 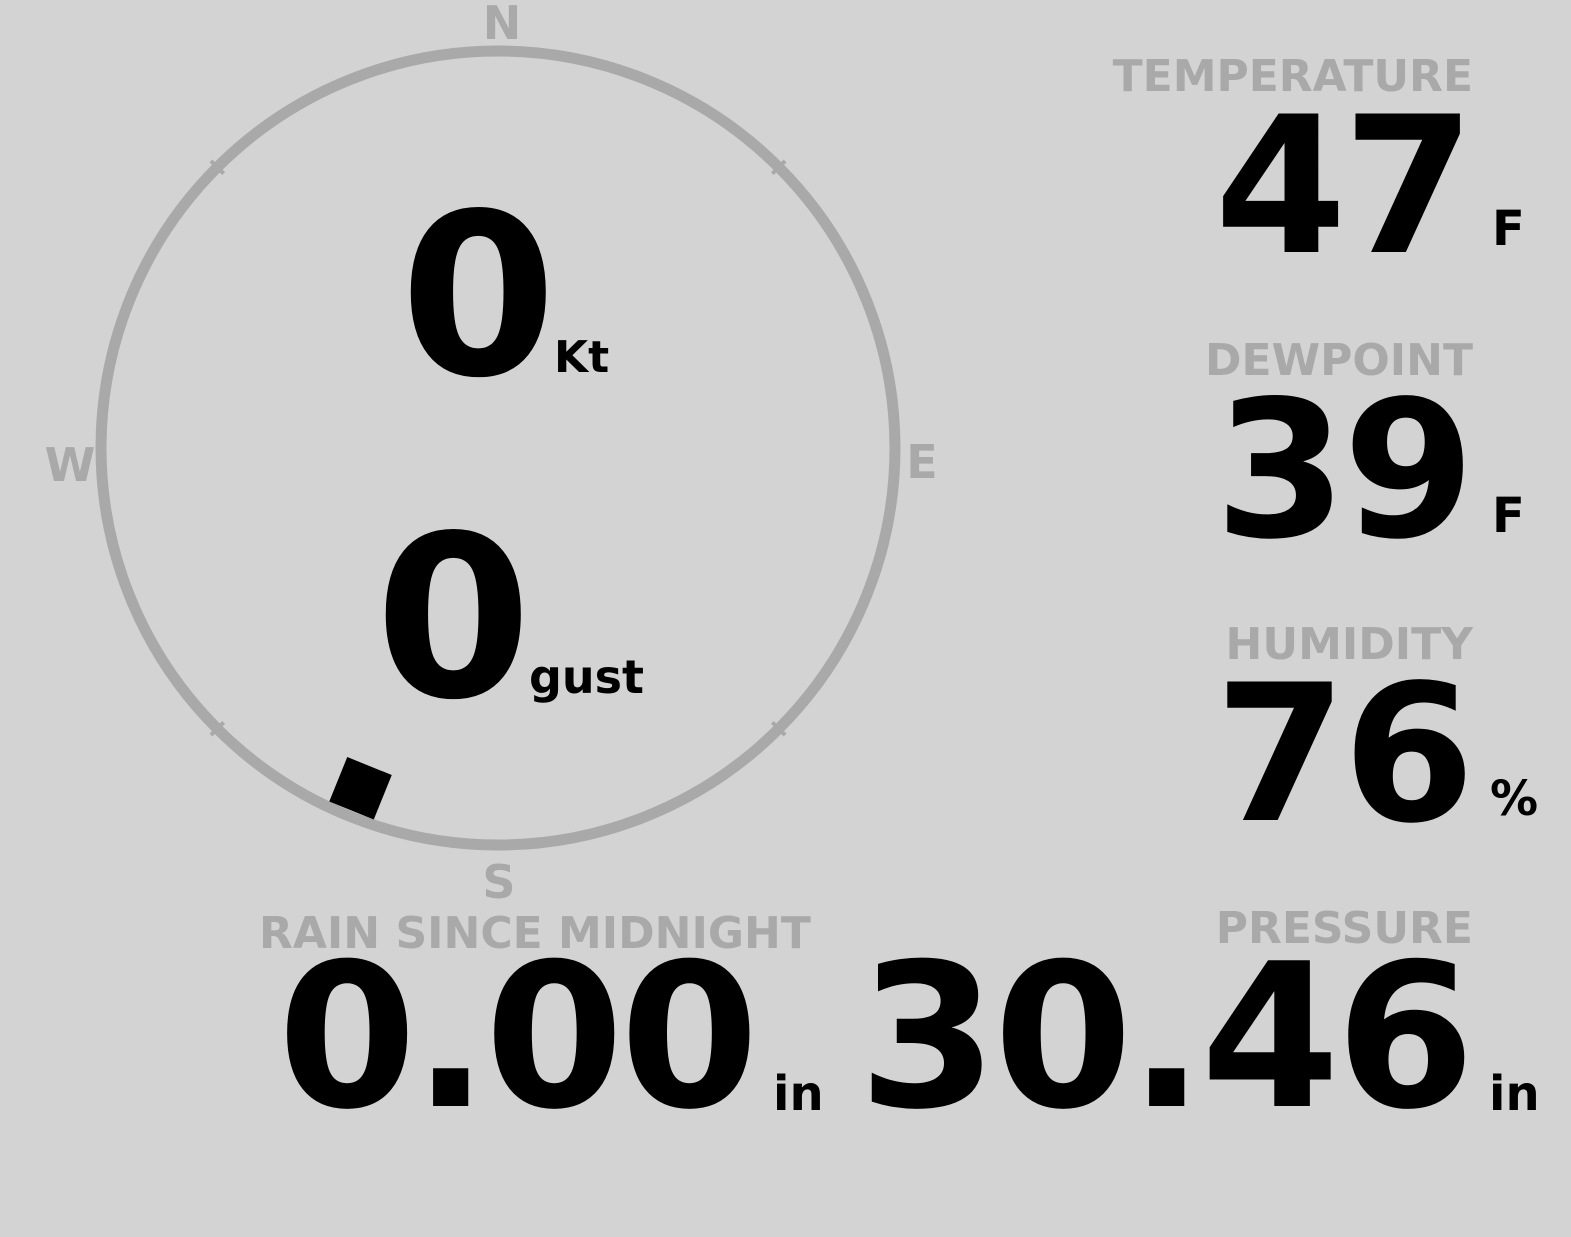 I want to click on humidity-unit: %, so click(x=1514, y=799).